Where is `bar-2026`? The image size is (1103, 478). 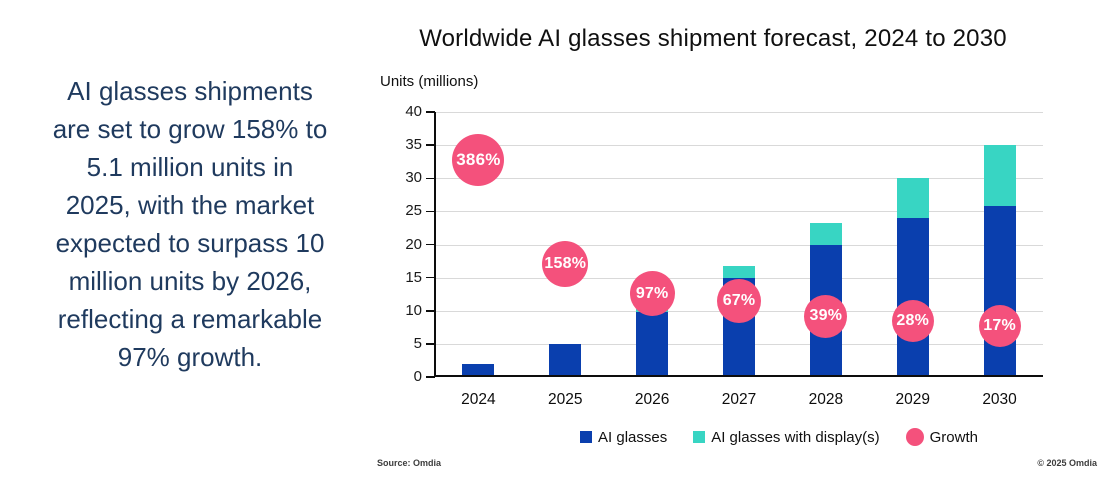 bar-2026 is located at coordinates (652, 244).